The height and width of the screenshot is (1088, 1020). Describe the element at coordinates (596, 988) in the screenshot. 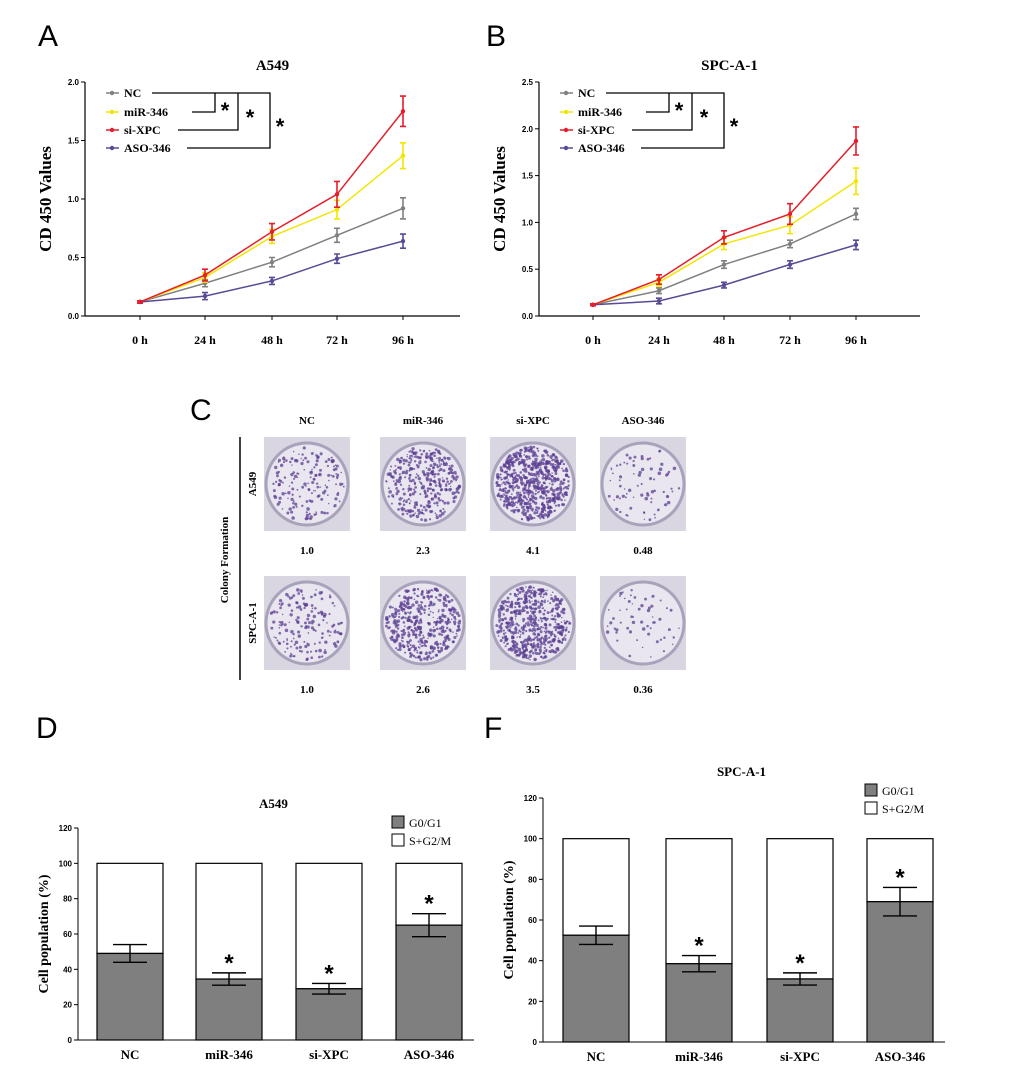

I see `bar-g0g1` at that location.